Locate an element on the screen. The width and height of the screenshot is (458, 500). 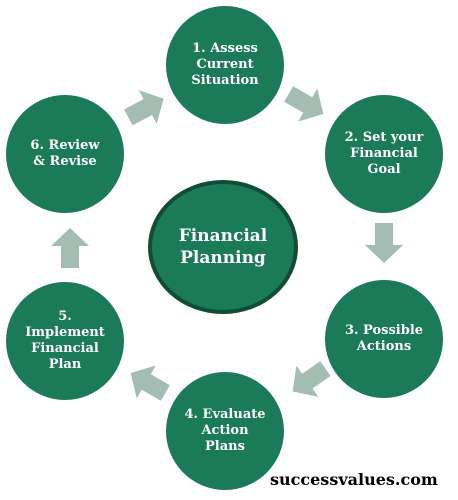
step-node-1: 1. Assess Current Situation is located at coordinates (225, 65).